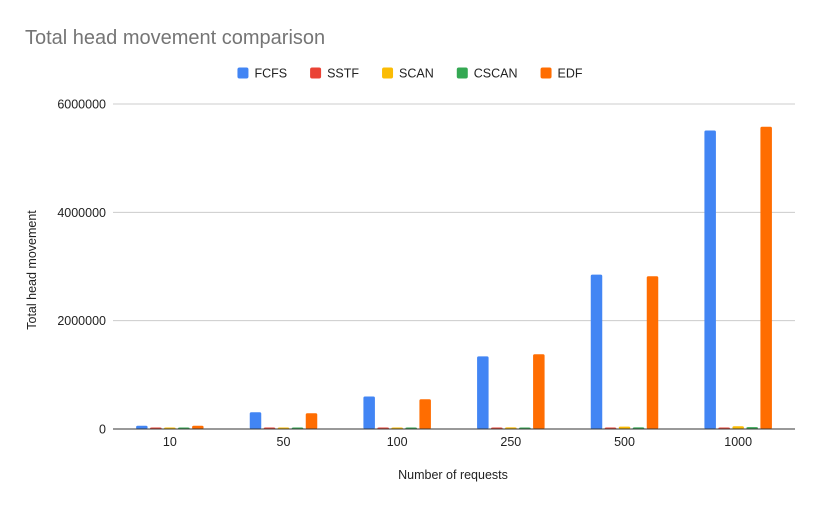 The width and height of the screenshot is (820, 507). Describe the element at coordinates (496, 74) in the screenshot. I see `legend-label-cscan: CSCAN` at that location.